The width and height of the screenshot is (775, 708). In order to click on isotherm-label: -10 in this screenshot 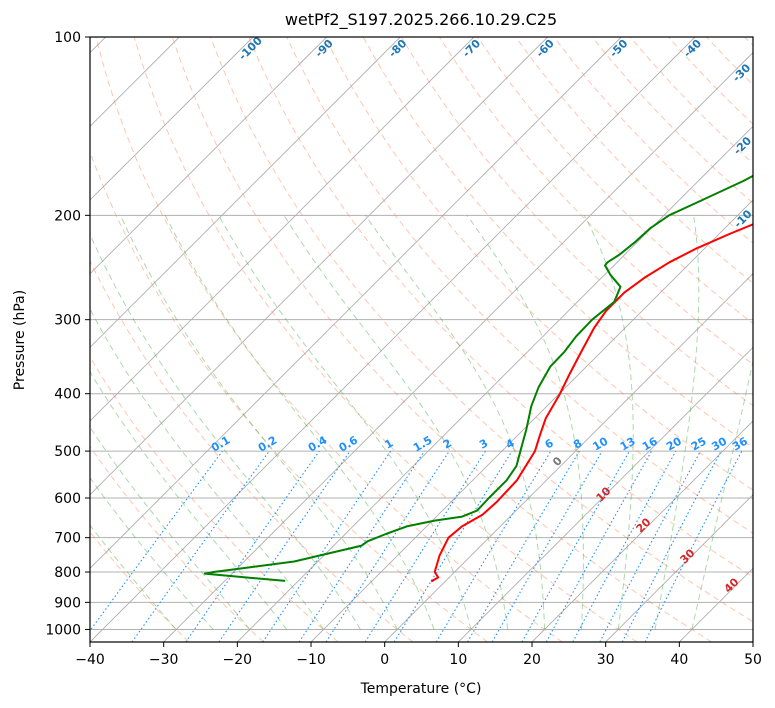, I will do `click(742, 218)`.